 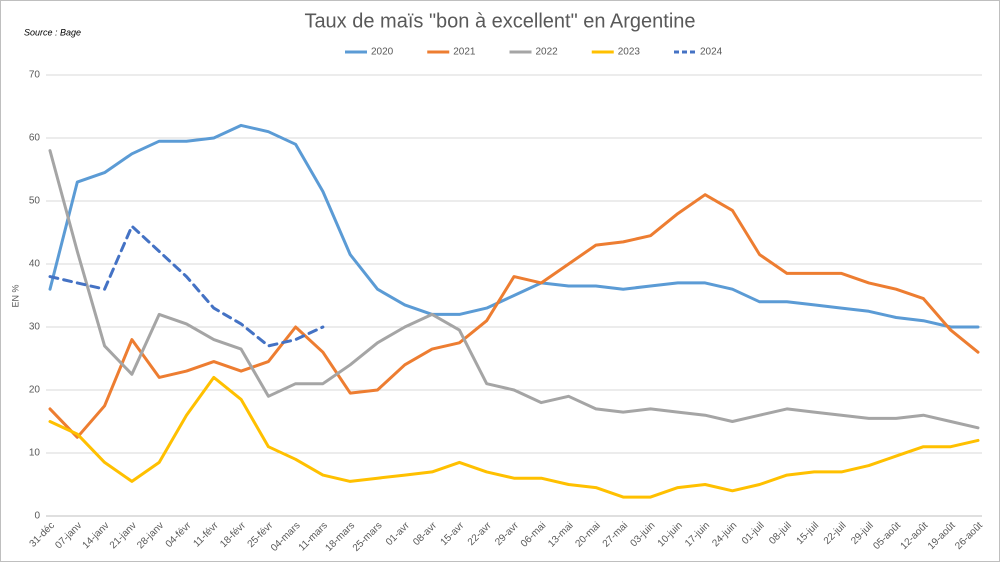 I want to click on y-tick-label: 50, so click(x=35, y=201).